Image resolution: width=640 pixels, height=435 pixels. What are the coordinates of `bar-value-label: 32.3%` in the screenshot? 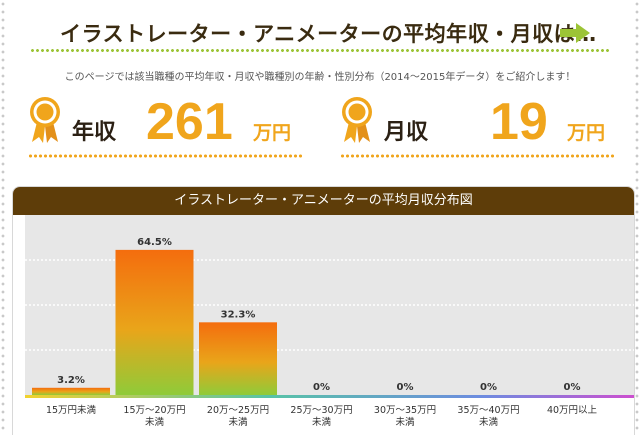 It's located at (238, 314).